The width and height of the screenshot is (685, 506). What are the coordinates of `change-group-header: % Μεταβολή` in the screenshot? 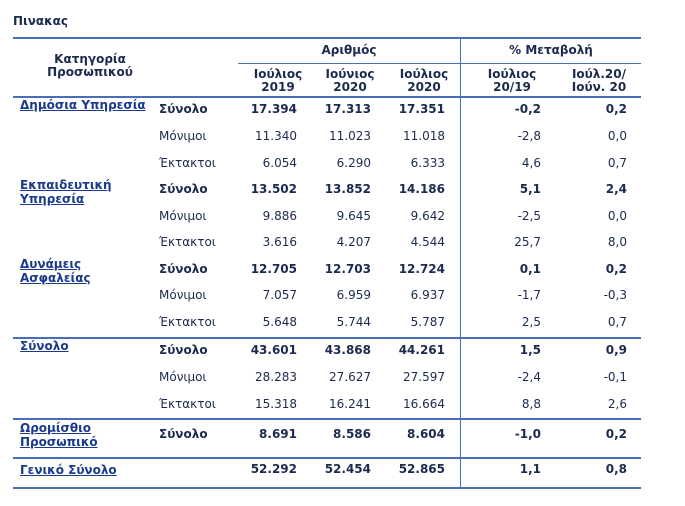 It's located at (551, 50).